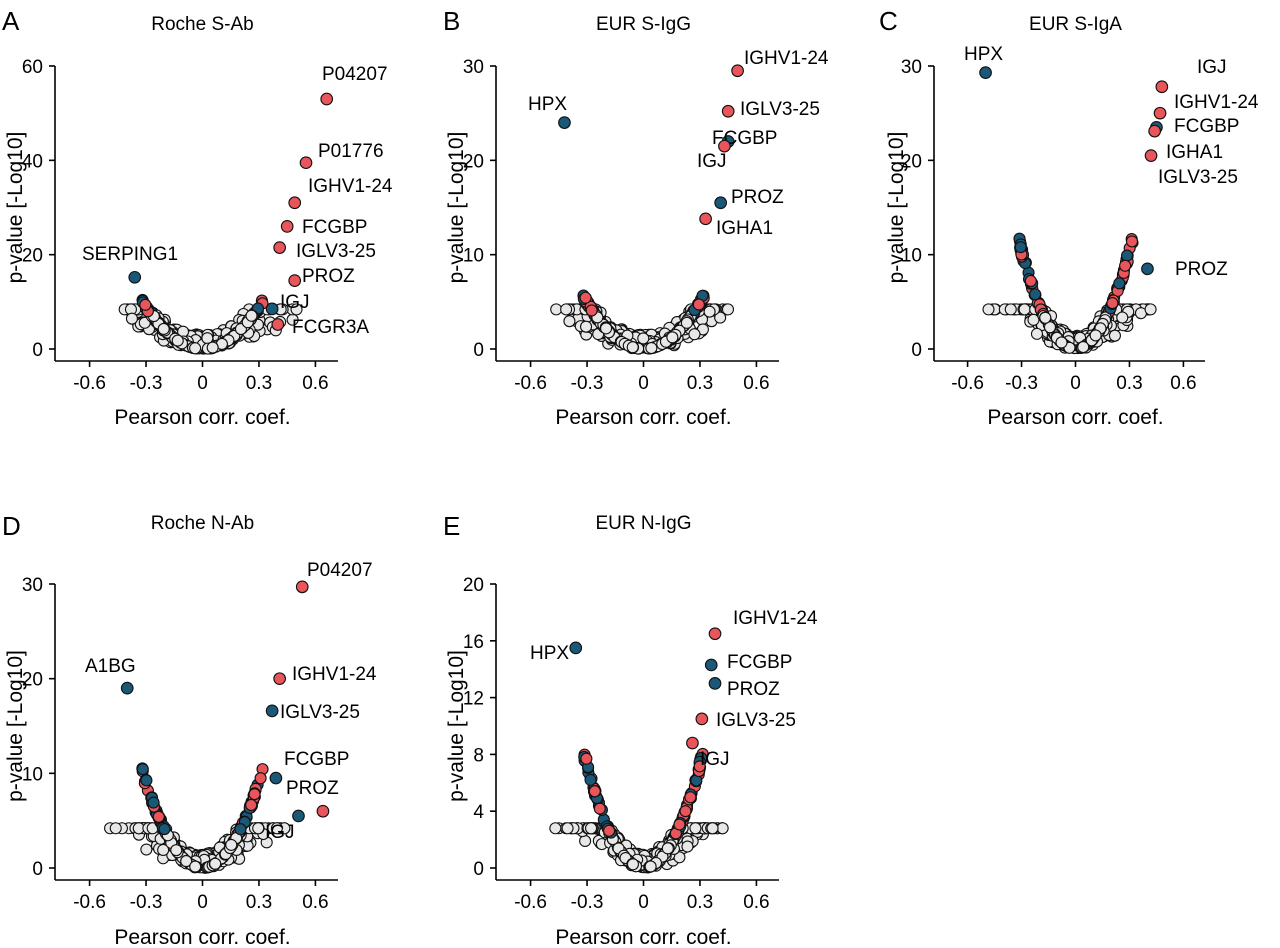 The height and width of the screenshot is (948, 1280). I want to click on y-tick-label: 40, so click(32, 161).